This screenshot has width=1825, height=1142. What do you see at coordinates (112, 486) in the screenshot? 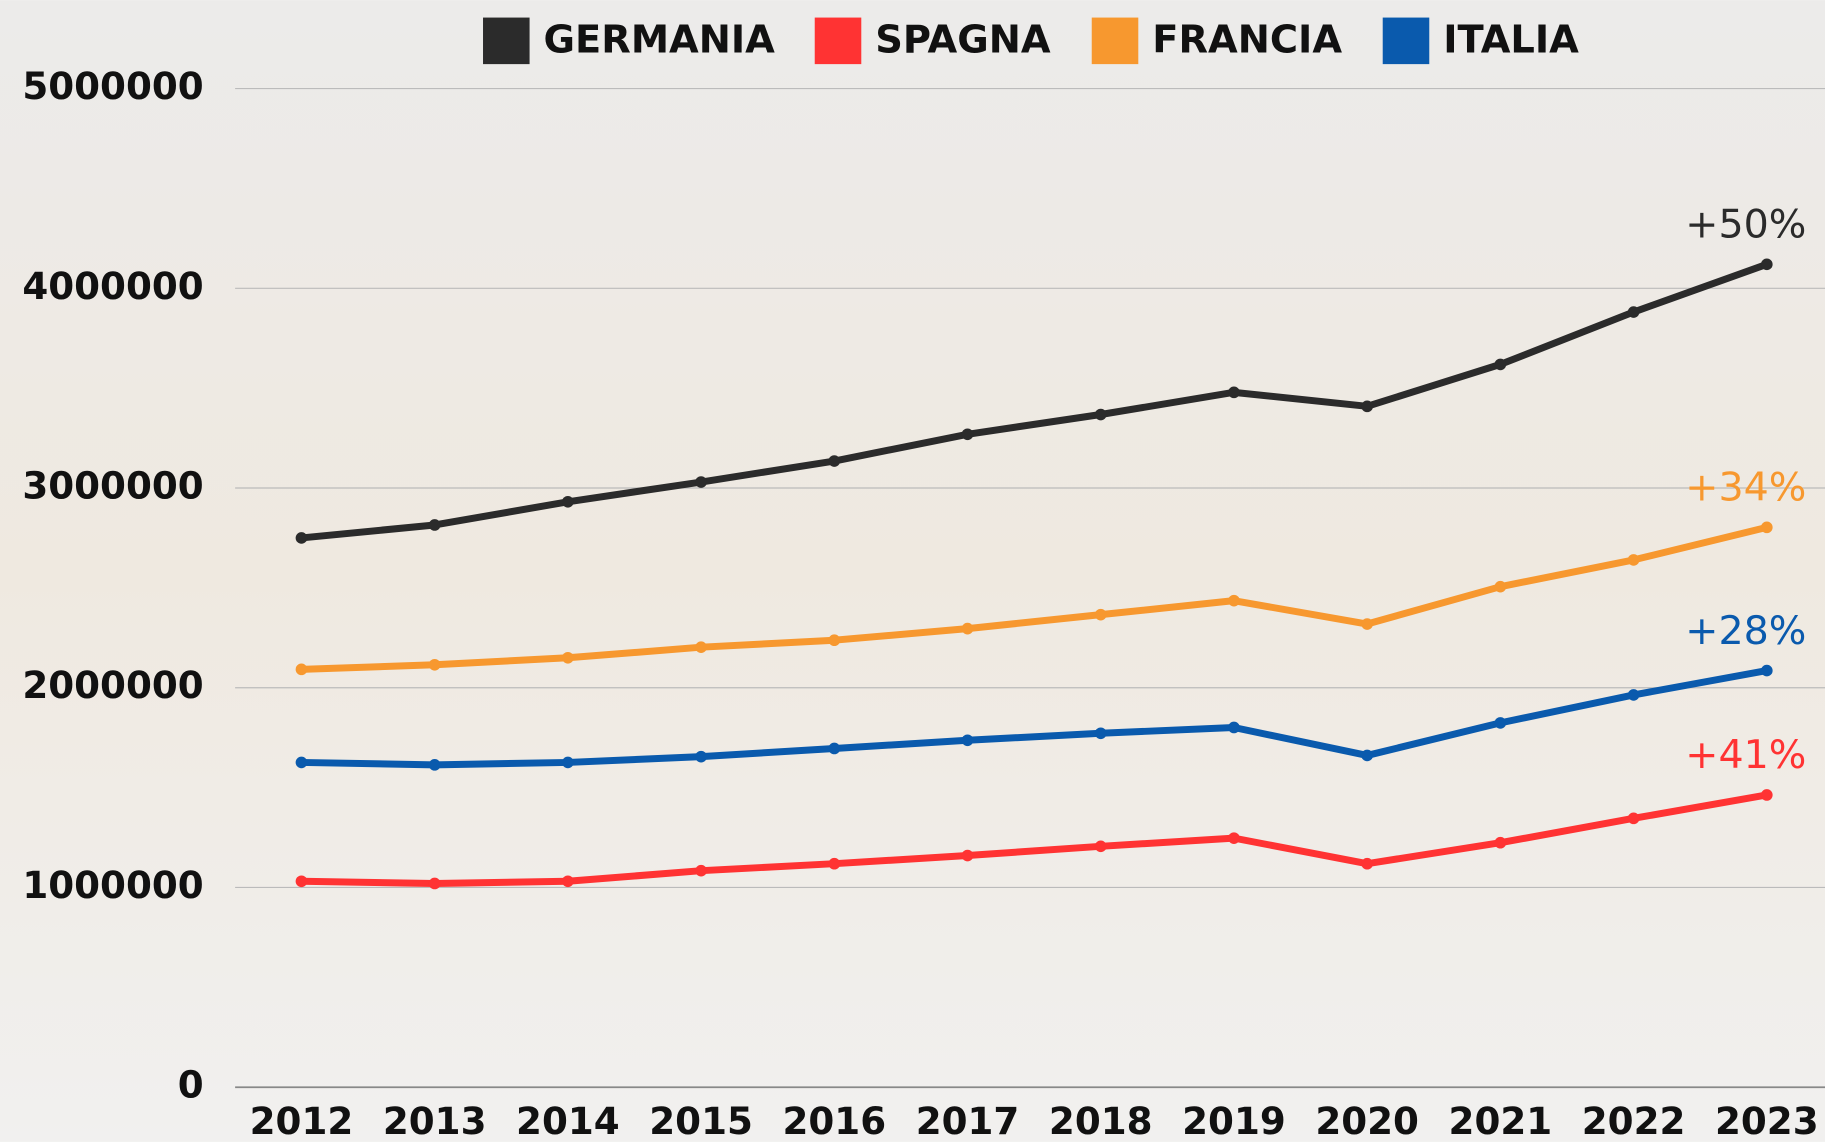
I see `y-tick-label: 3000000` at bounding box center [112, 486].